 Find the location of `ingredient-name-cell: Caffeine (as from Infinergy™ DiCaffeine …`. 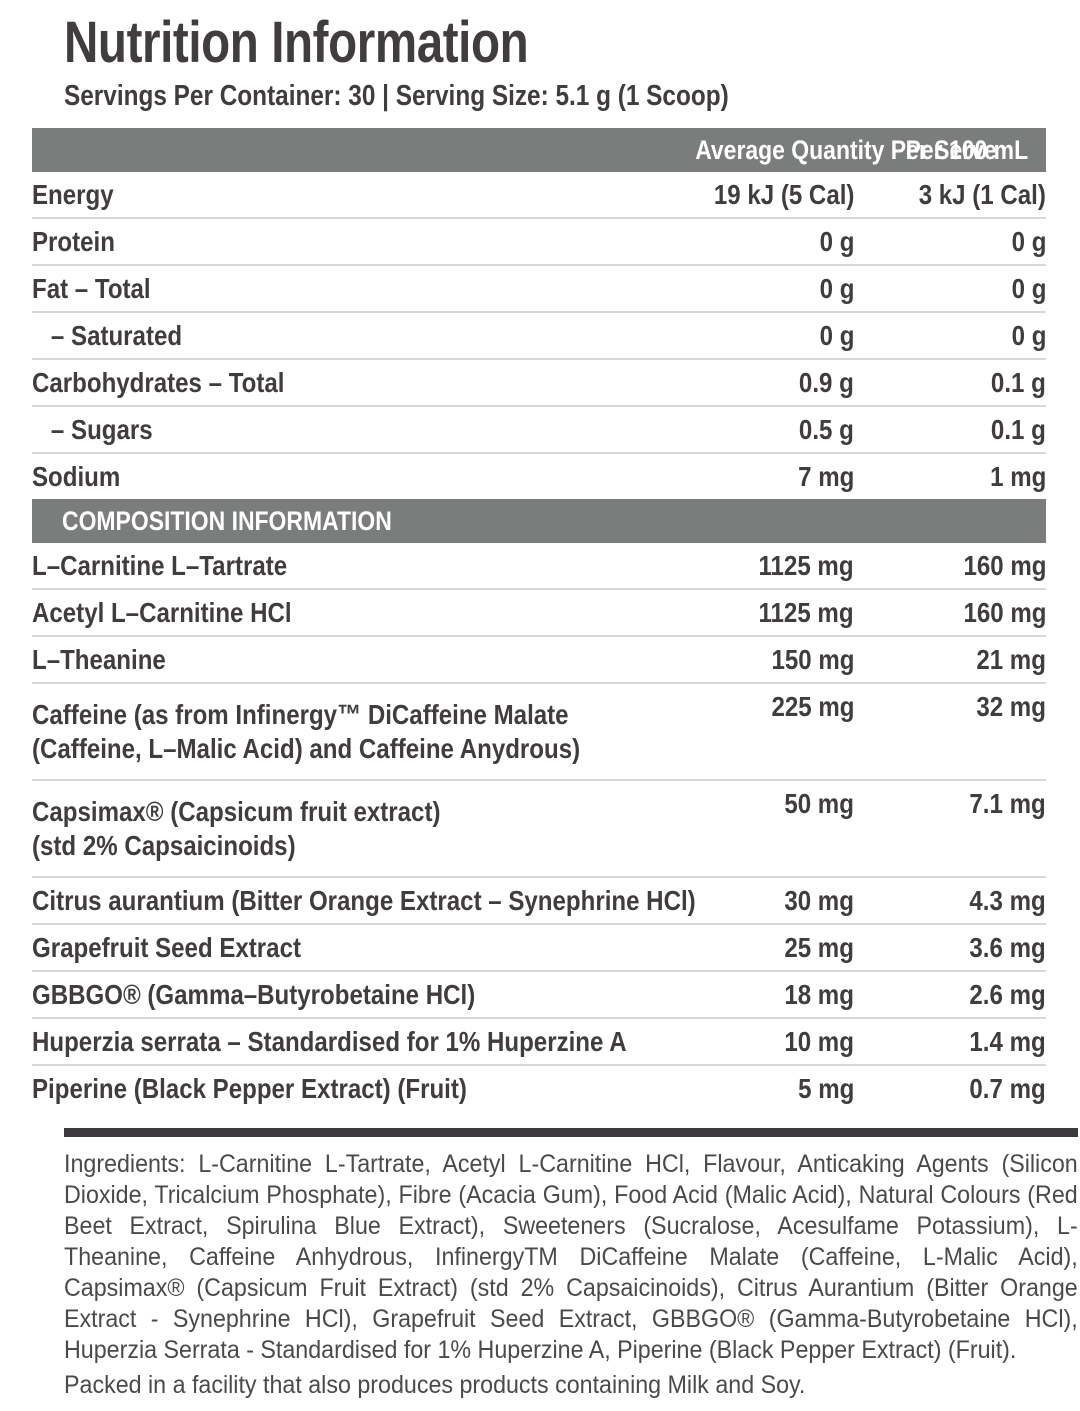

ingredient-name-cell: Caffeine (as from Infinergy™ DiCaffeine … is located at coordinates (337, 732).